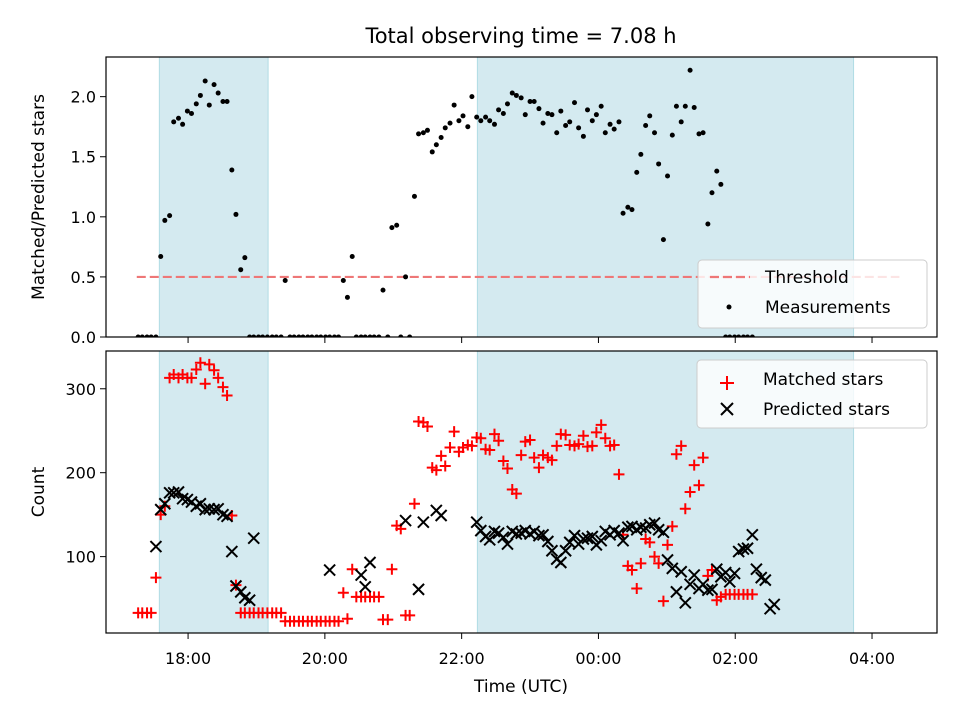  What do you see at coordinates (83, 337) in the screenshot?
I see `y-tick-label: 0.0` at bounding box center [83, 337].